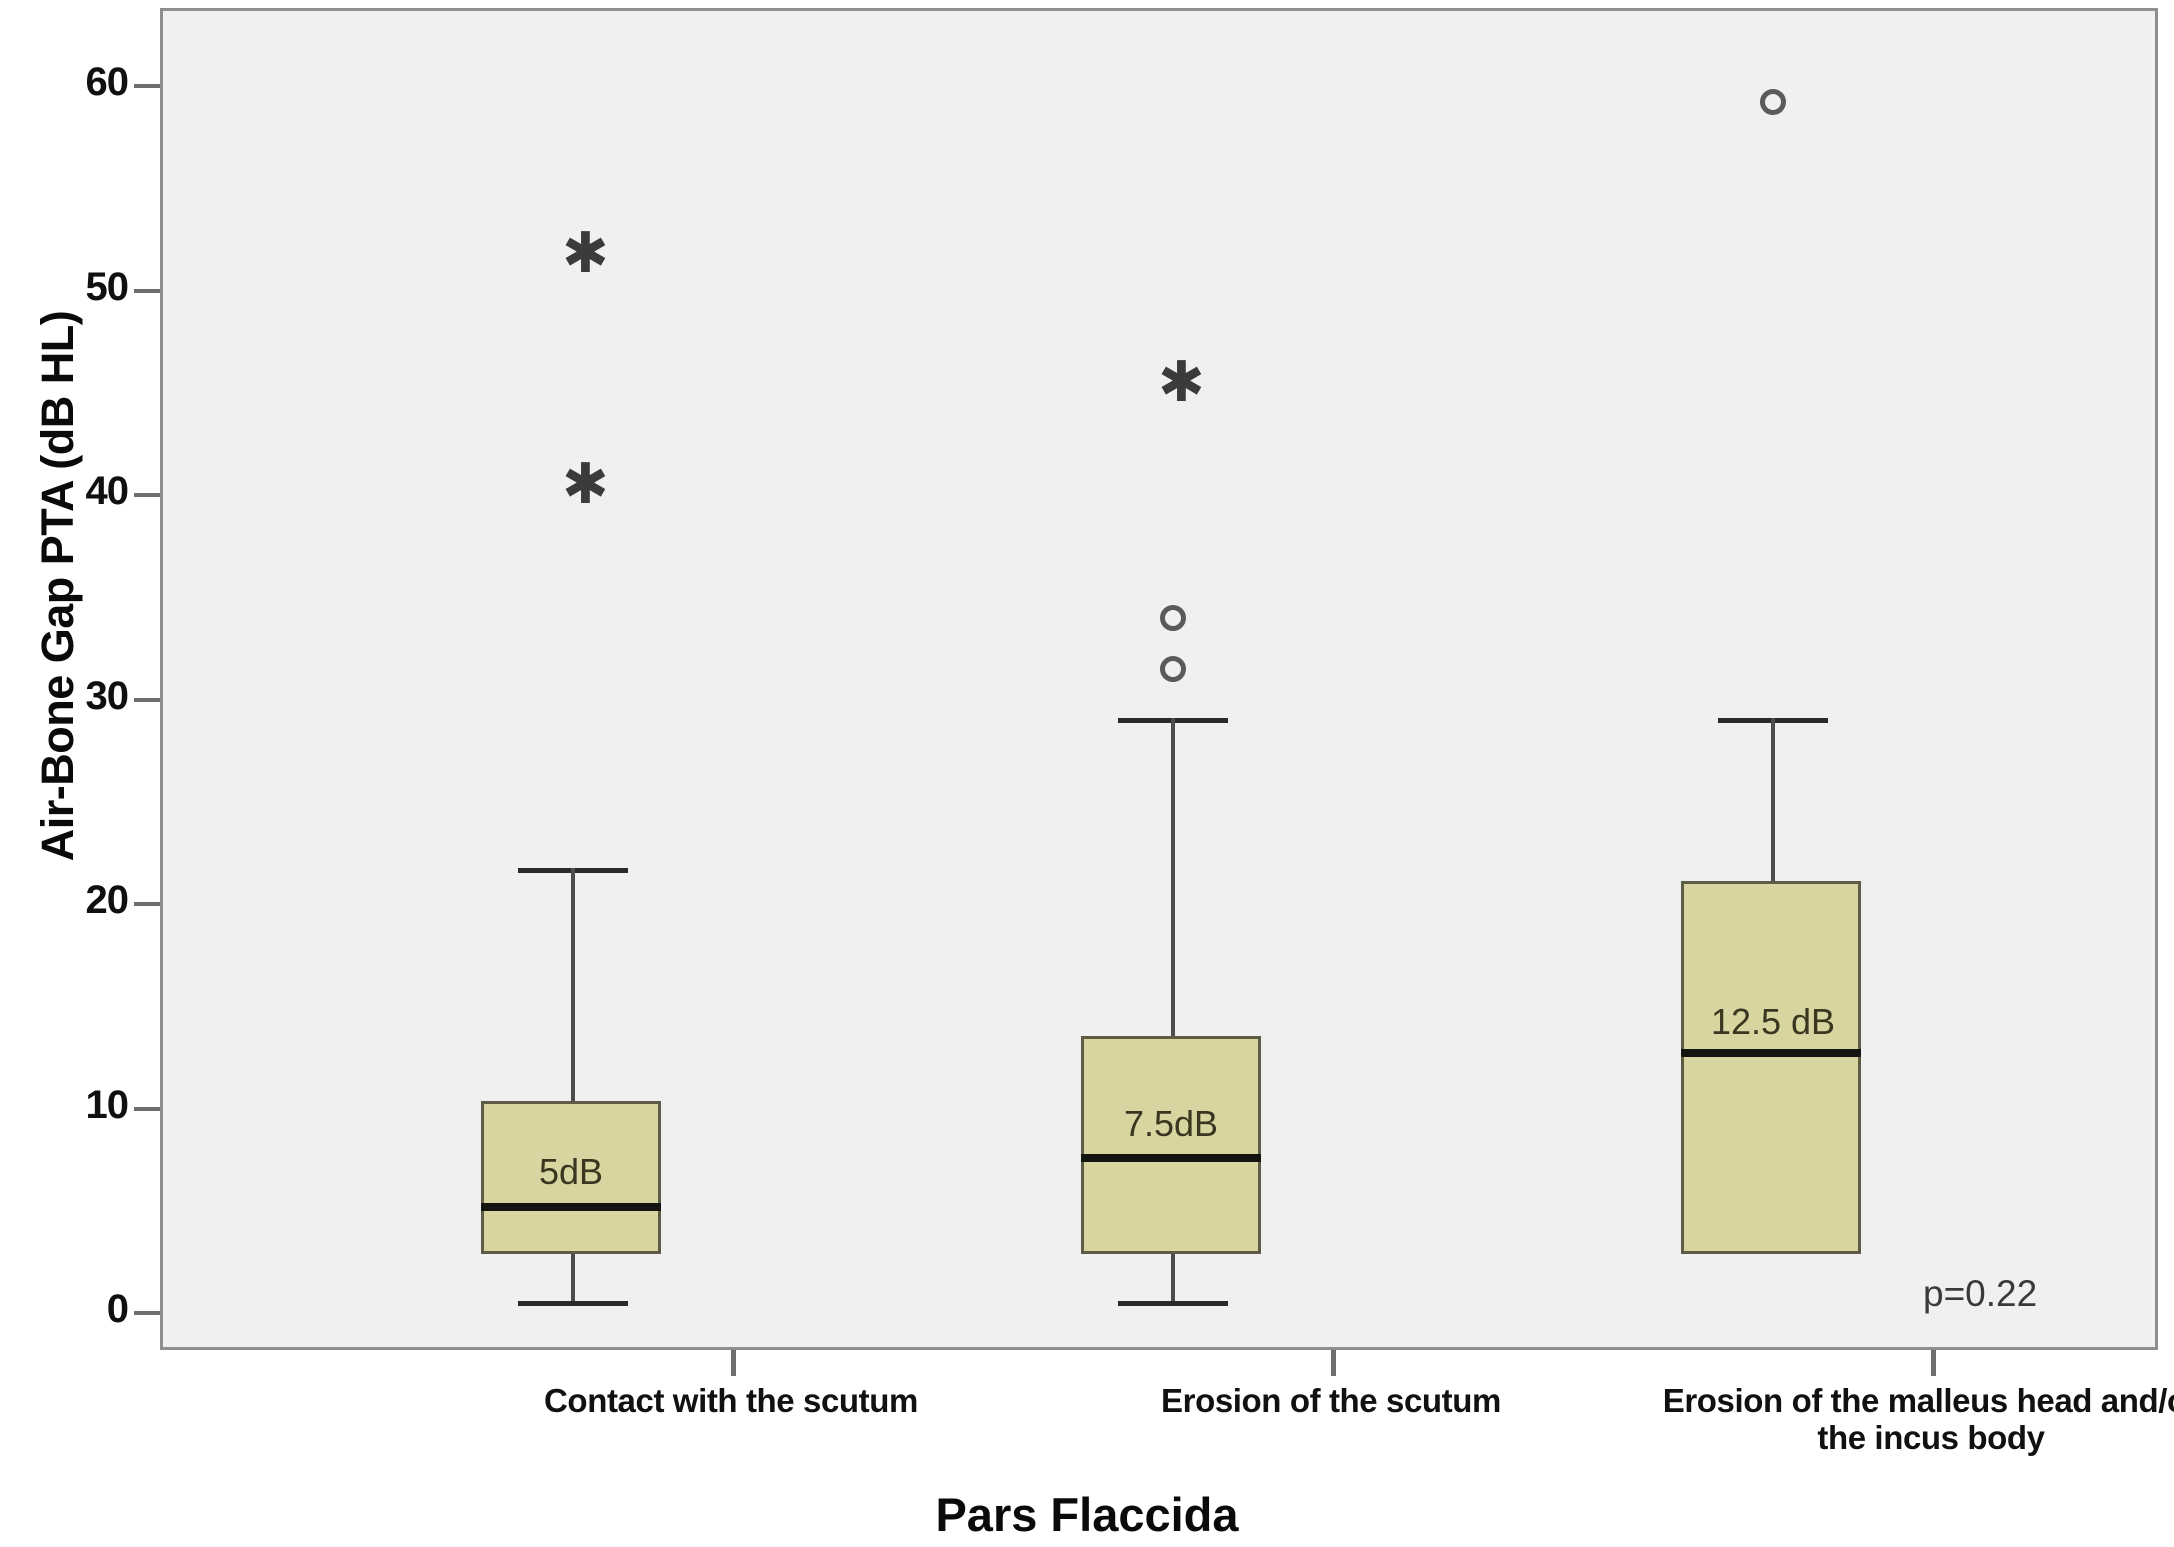 The height and width of the screenshot is (1547, 2174). What do you see at coordinates (1918, 1400) in the screenshot?
I see `x-tick-label-3-line1: Erosion of the malleus head and/or` at bounding box center [1918, 1400].